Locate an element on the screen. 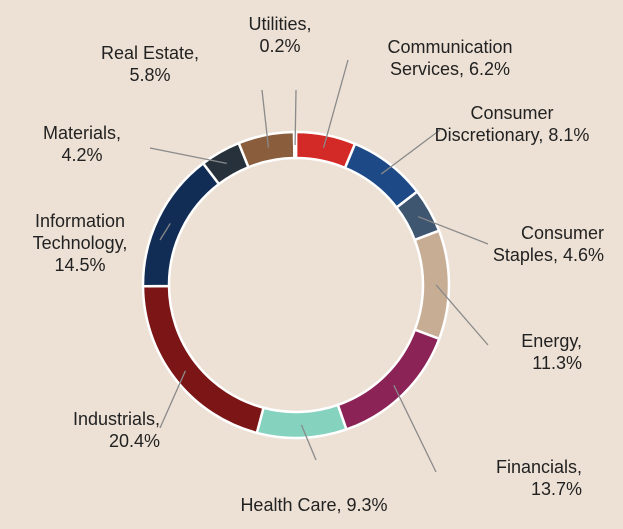 This screenshot has height=529, width=623. category-label: Real Estate, is located at coordinates (150, 53).